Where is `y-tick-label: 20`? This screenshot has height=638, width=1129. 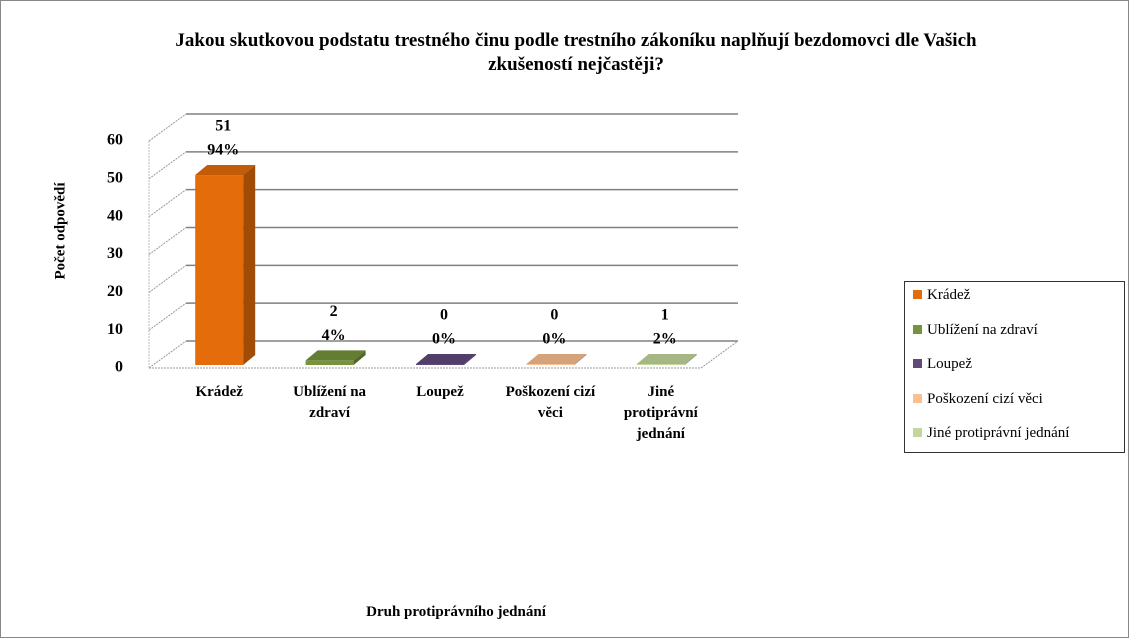
y-tick-label: 20 is located at coordinates (115, 291).